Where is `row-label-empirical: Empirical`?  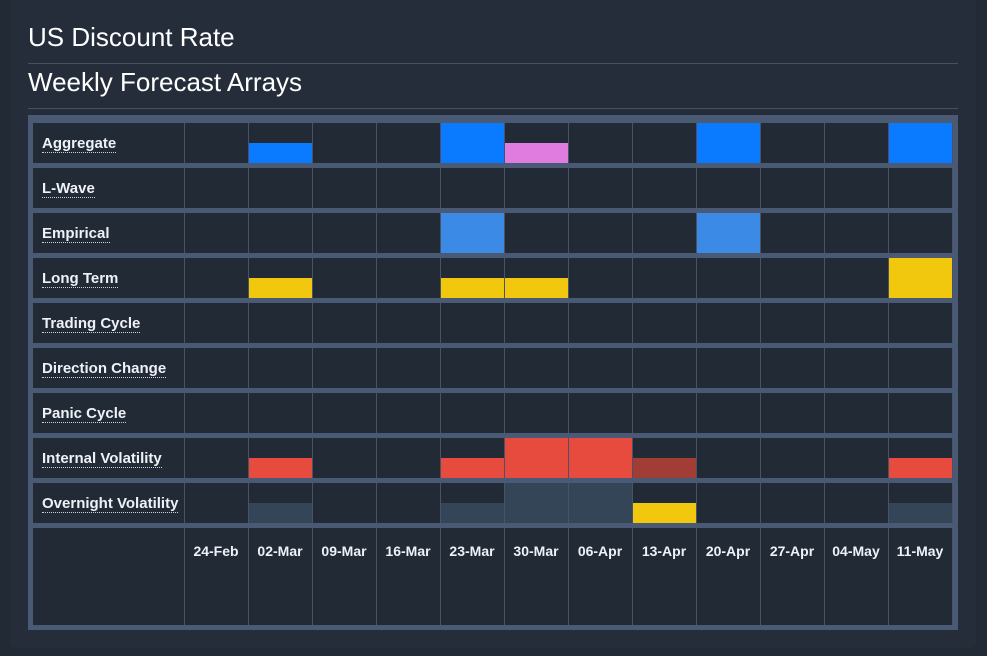
row-label-empirical: Empirical is located at coordinates (76, 234).